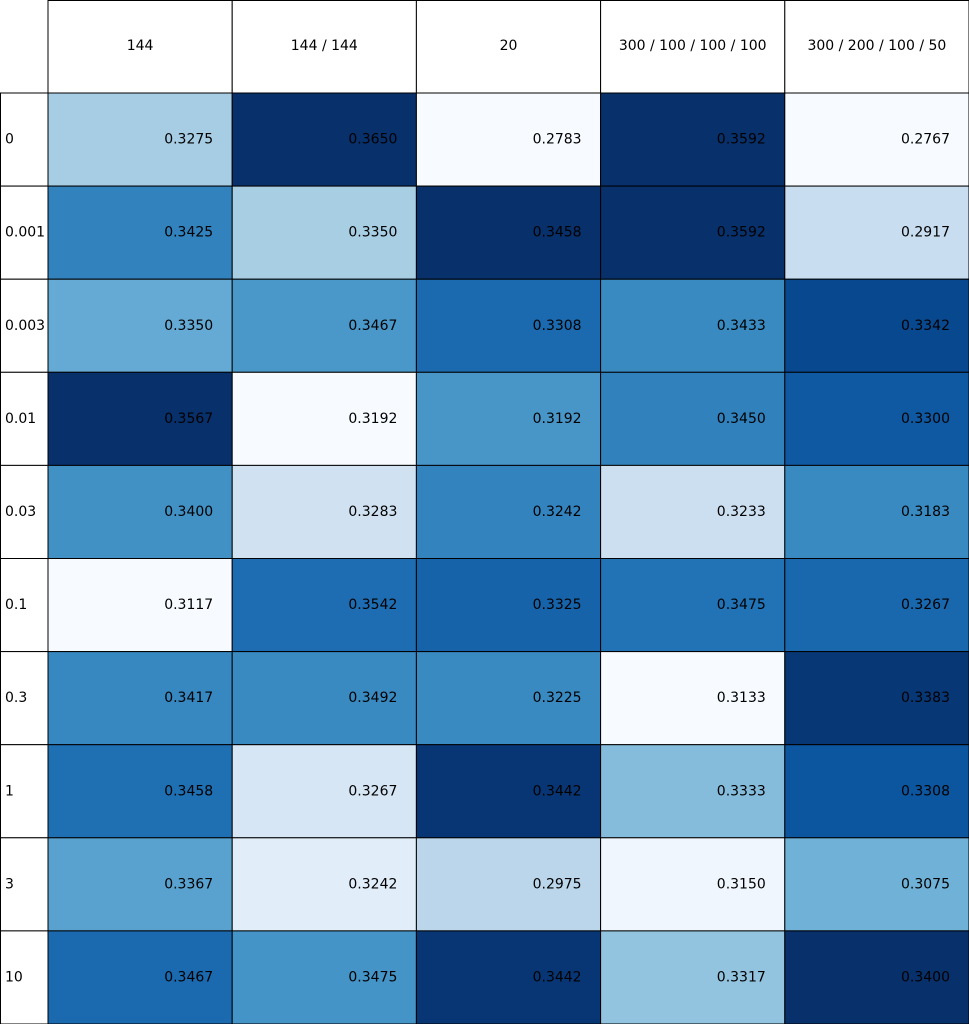 Image resolution: width=969 pixels, height=1024 pixels. I want to click on cell-value-label: 0.3267, so click(372, 791).